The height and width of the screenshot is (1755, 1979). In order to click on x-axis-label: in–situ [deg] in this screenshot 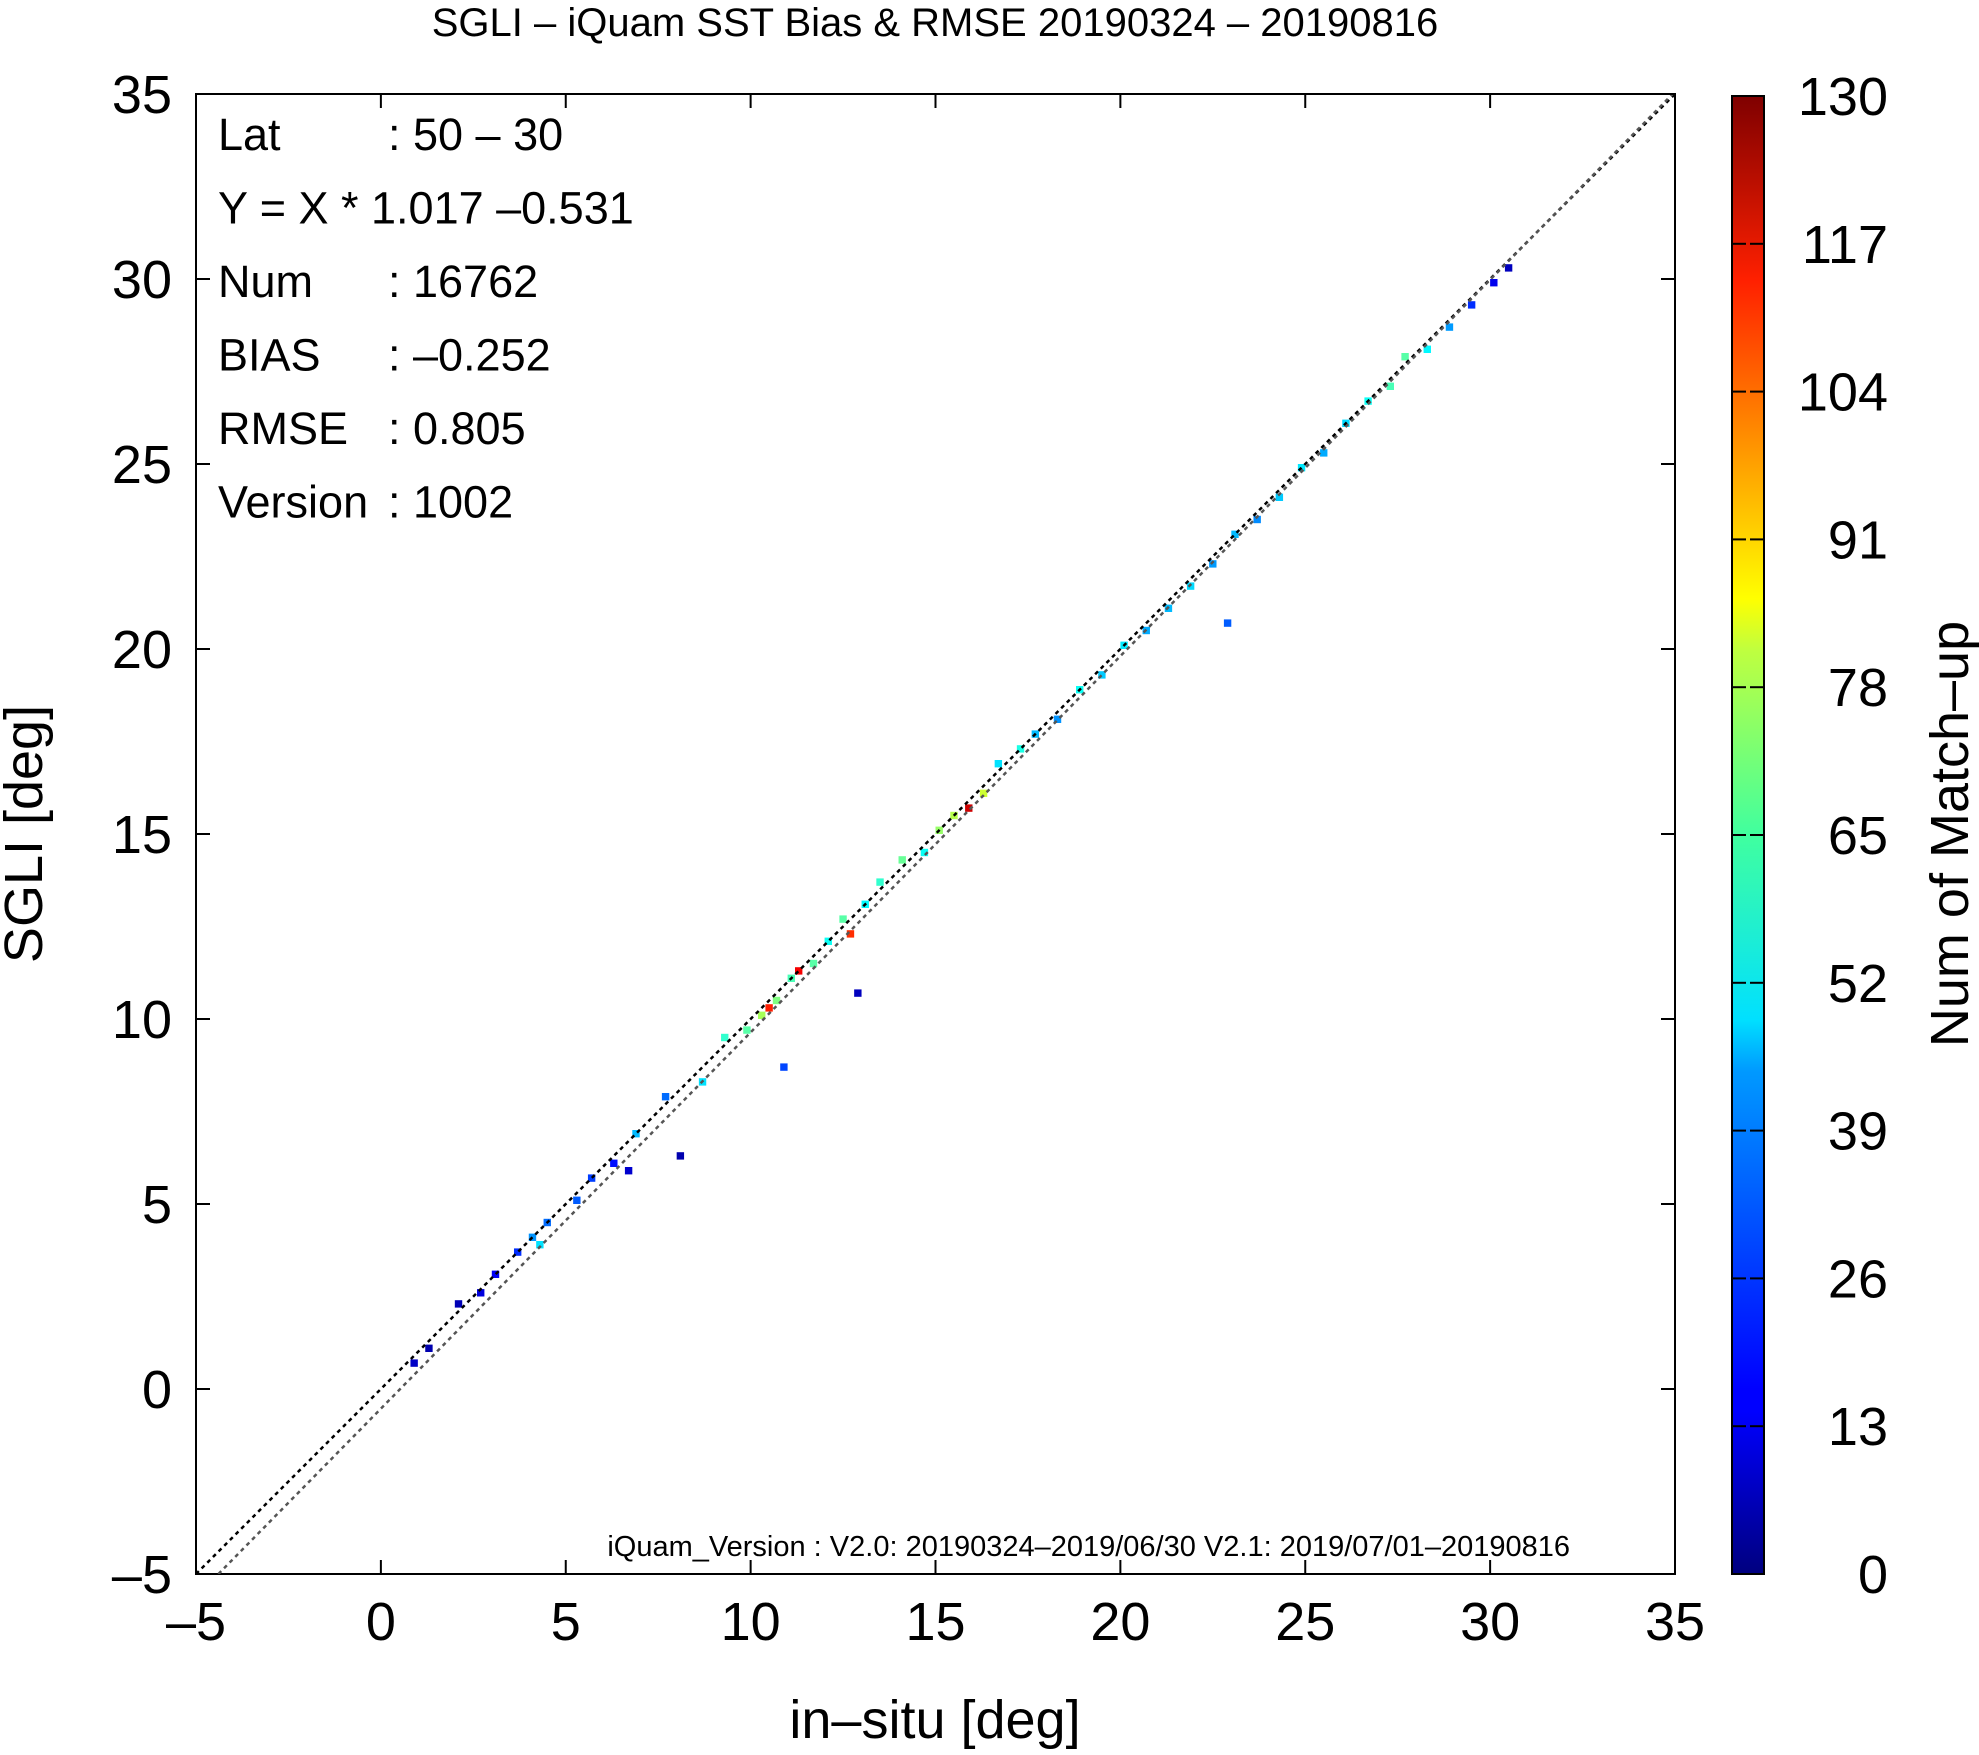, I will do `click(934, 1720)`.